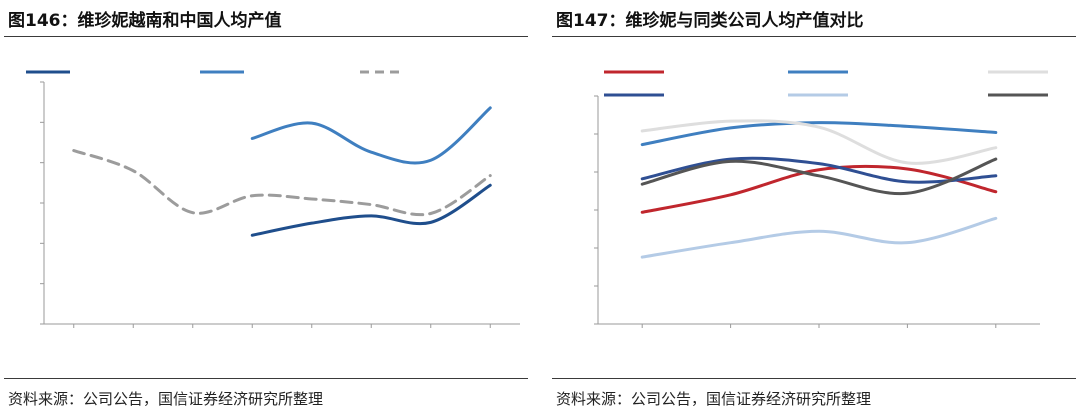  Describe the element at coordinates (710, 21) in the screenshot. I see `figure-title-147: 图147：维珍妮与同类公司人均产值对比` at that location.